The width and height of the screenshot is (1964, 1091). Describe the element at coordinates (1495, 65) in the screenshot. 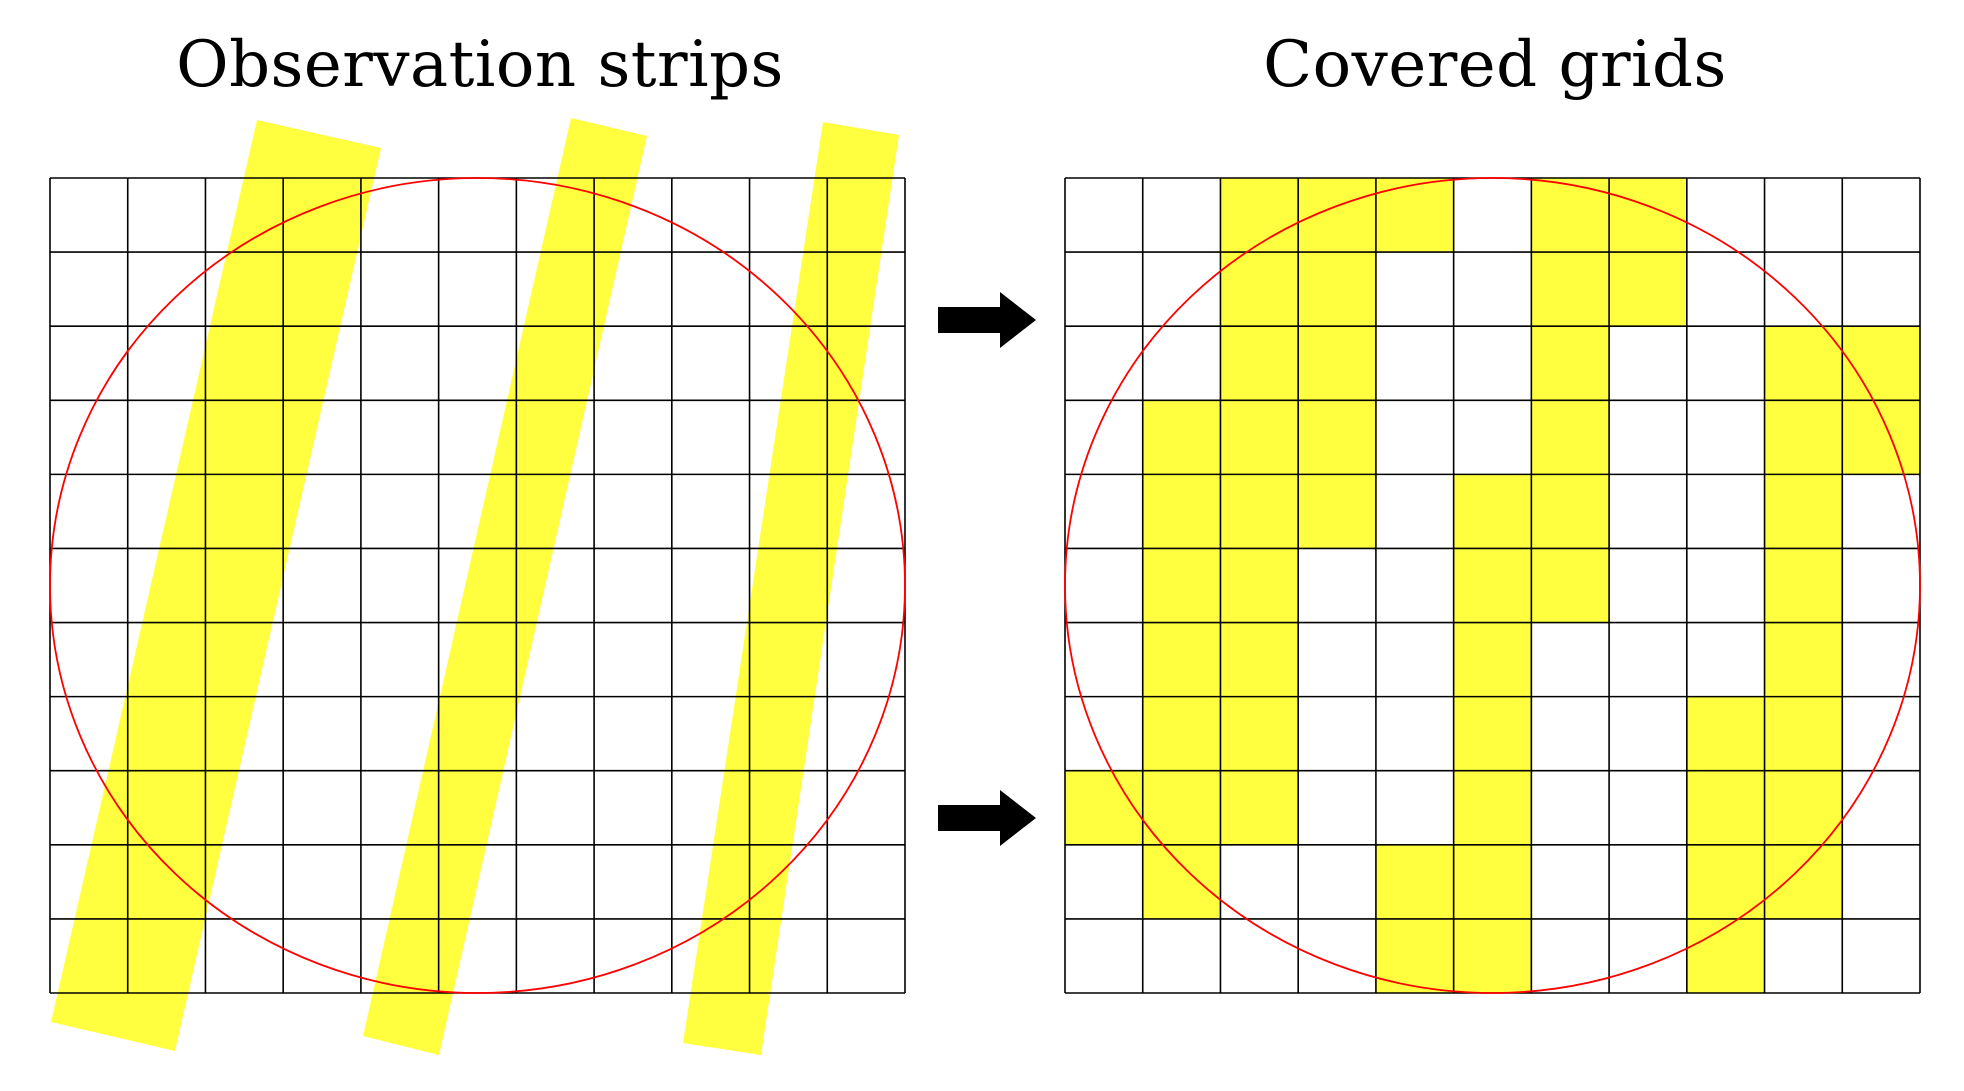

I see `title-covered-grids: Covered grids` at that location.